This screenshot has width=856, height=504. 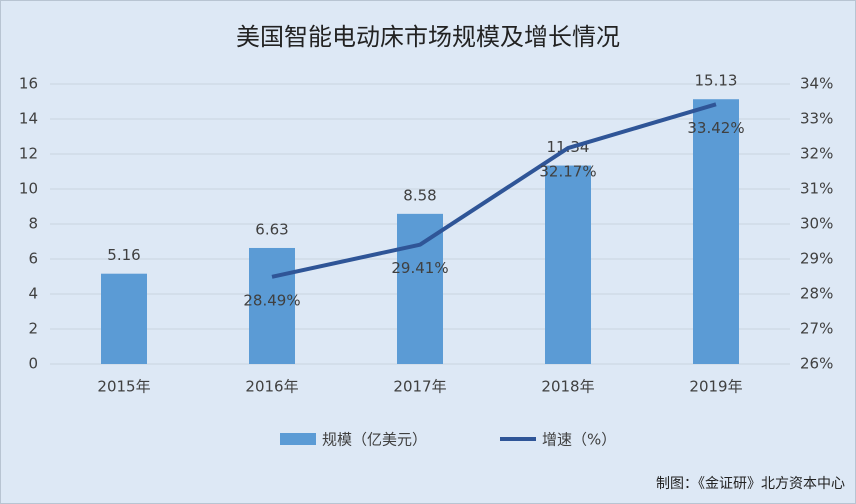 I want to click on y-tick-label: 4, so click(x=33, y=294).